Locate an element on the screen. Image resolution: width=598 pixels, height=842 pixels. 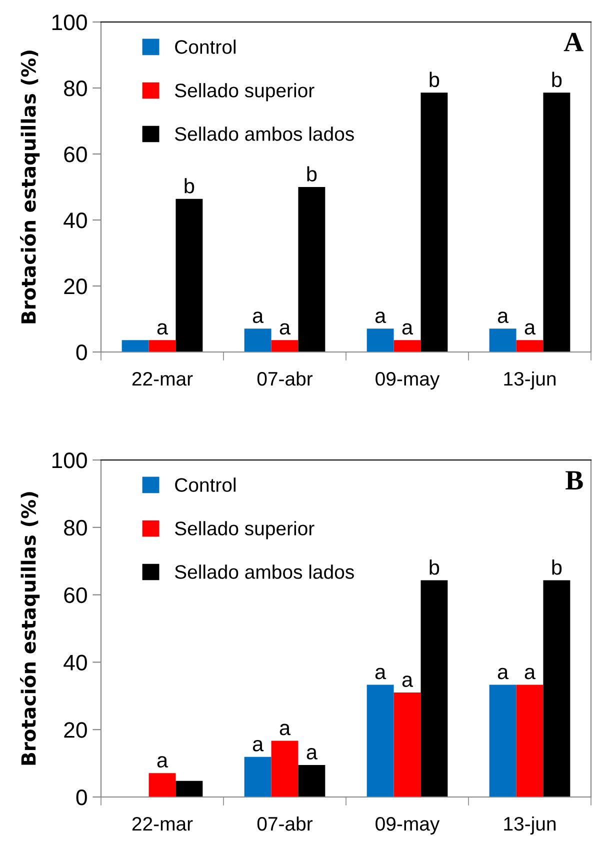
annotation: A is located at coordinates (574, 42).